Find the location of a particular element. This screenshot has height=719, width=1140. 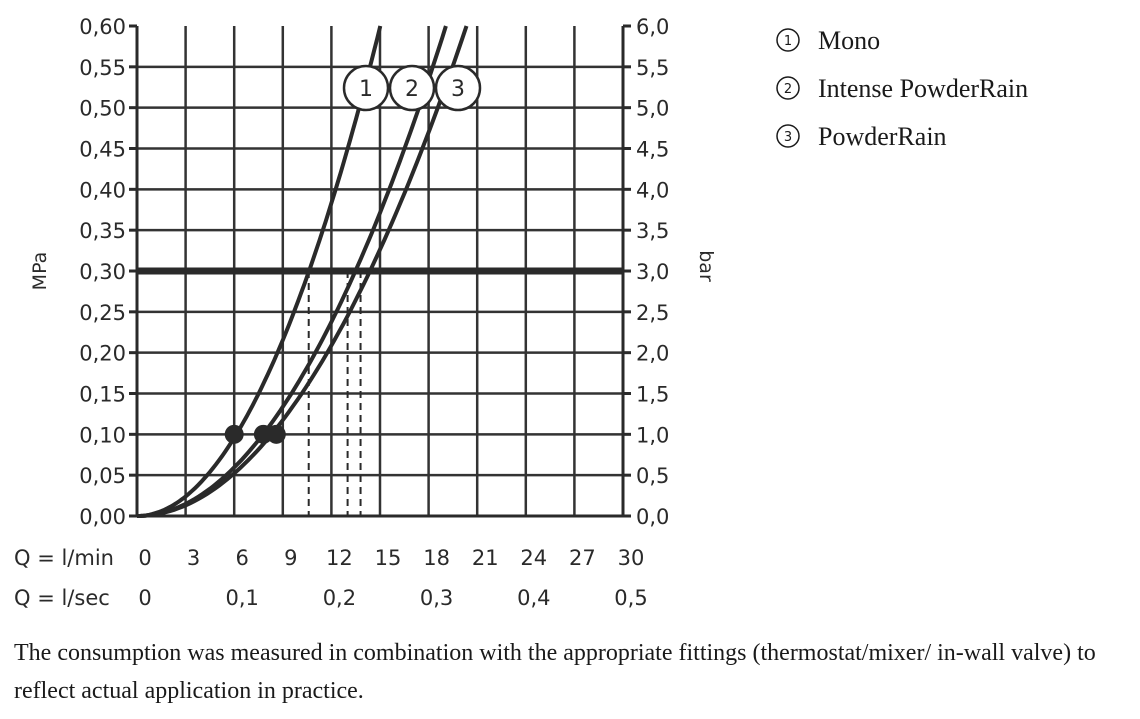

y-left-tick-label: 0,55 is located at coordinates (102, 68).